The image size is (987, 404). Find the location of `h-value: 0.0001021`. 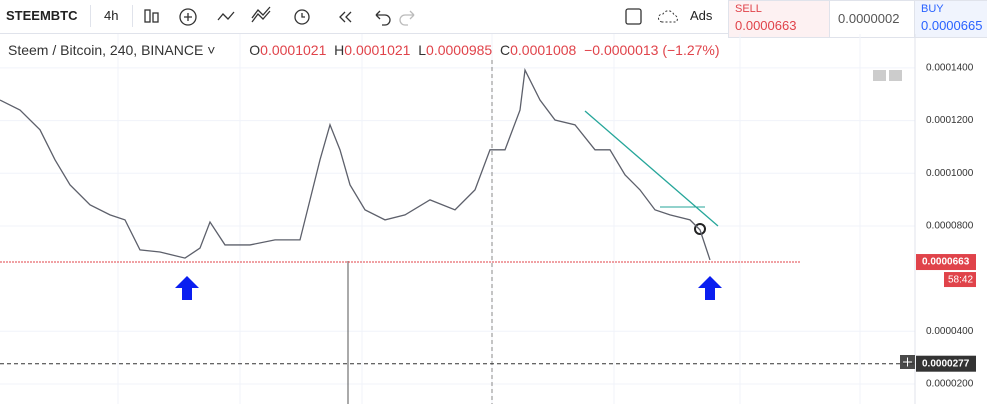

h-value: 0.0001021 is located at coordinates (377, 50).